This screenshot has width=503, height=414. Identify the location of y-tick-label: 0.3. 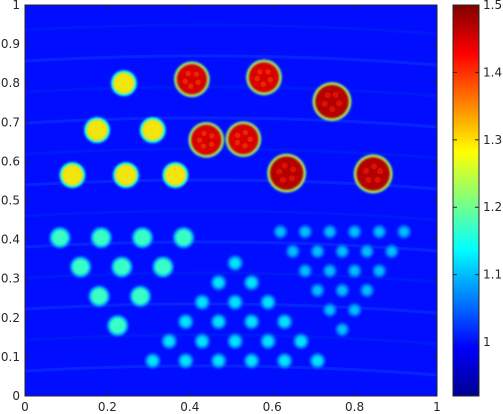
(10, 279).